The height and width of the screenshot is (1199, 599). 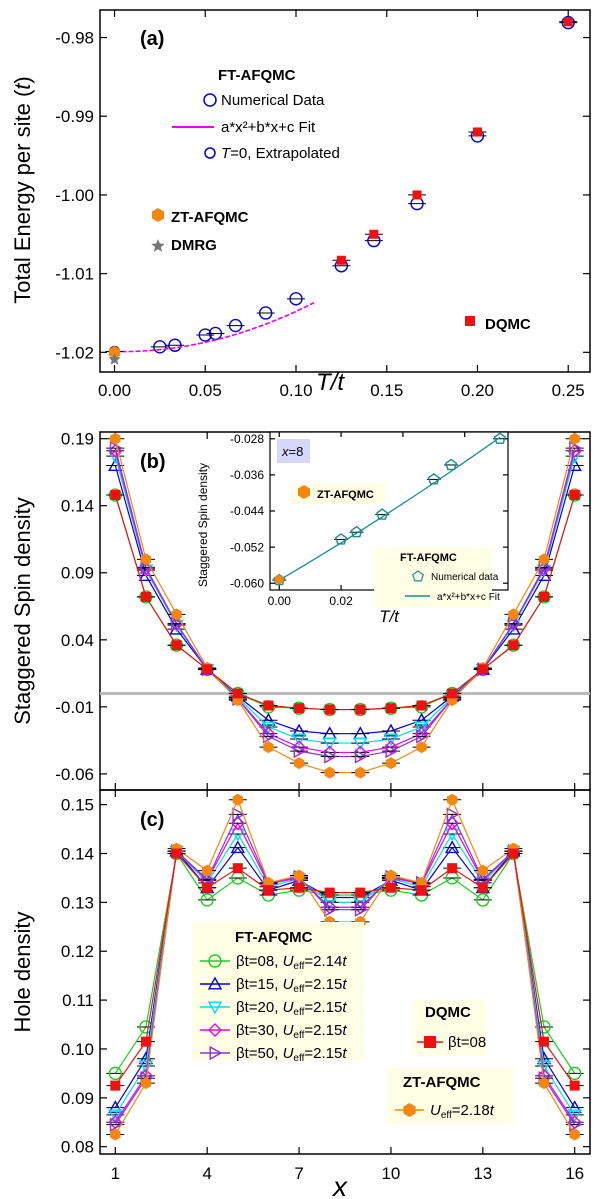 I want to click on ft-legend-item: βt=30, Ueff=2.15t, so click(x=291, y=1031).